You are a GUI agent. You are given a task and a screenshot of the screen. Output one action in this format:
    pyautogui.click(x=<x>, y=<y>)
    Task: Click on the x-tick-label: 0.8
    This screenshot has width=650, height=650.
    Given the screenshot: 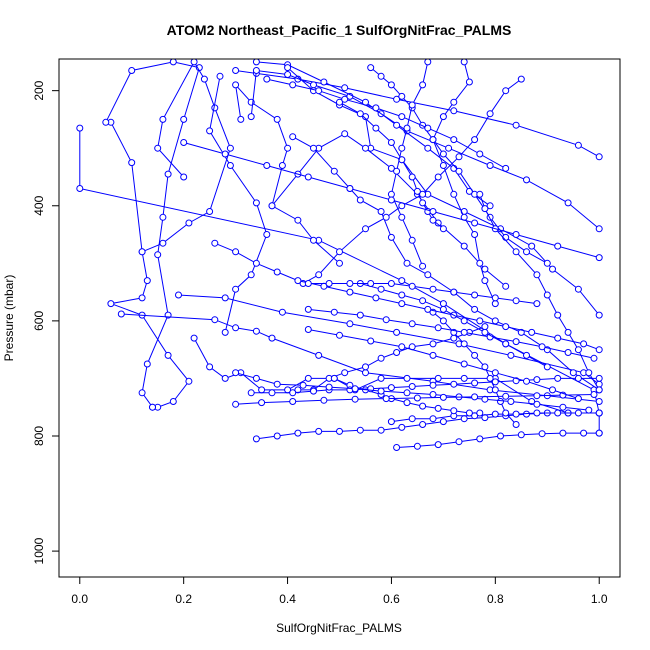 What is the action you would take?
    pyautogui.click(x=495, y=599)
    